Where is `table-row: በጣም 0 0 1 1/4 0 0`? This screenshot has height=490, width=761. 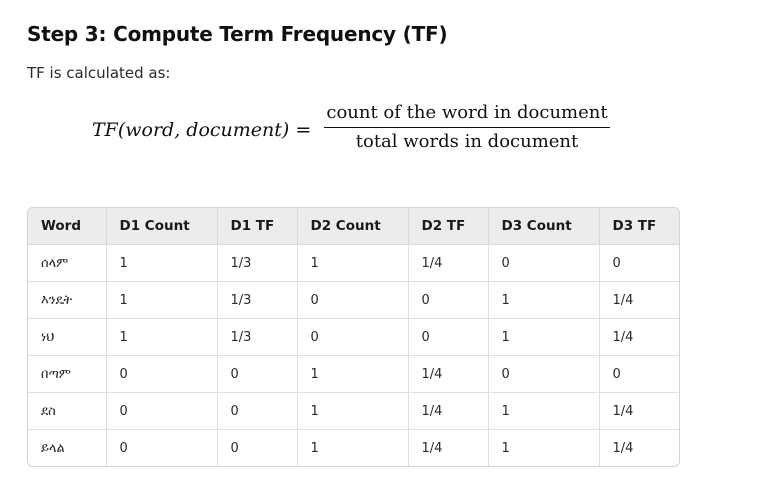 table-row: በጣም 0 0 1 1/4 0 0 is located at coordinates (353, 374).